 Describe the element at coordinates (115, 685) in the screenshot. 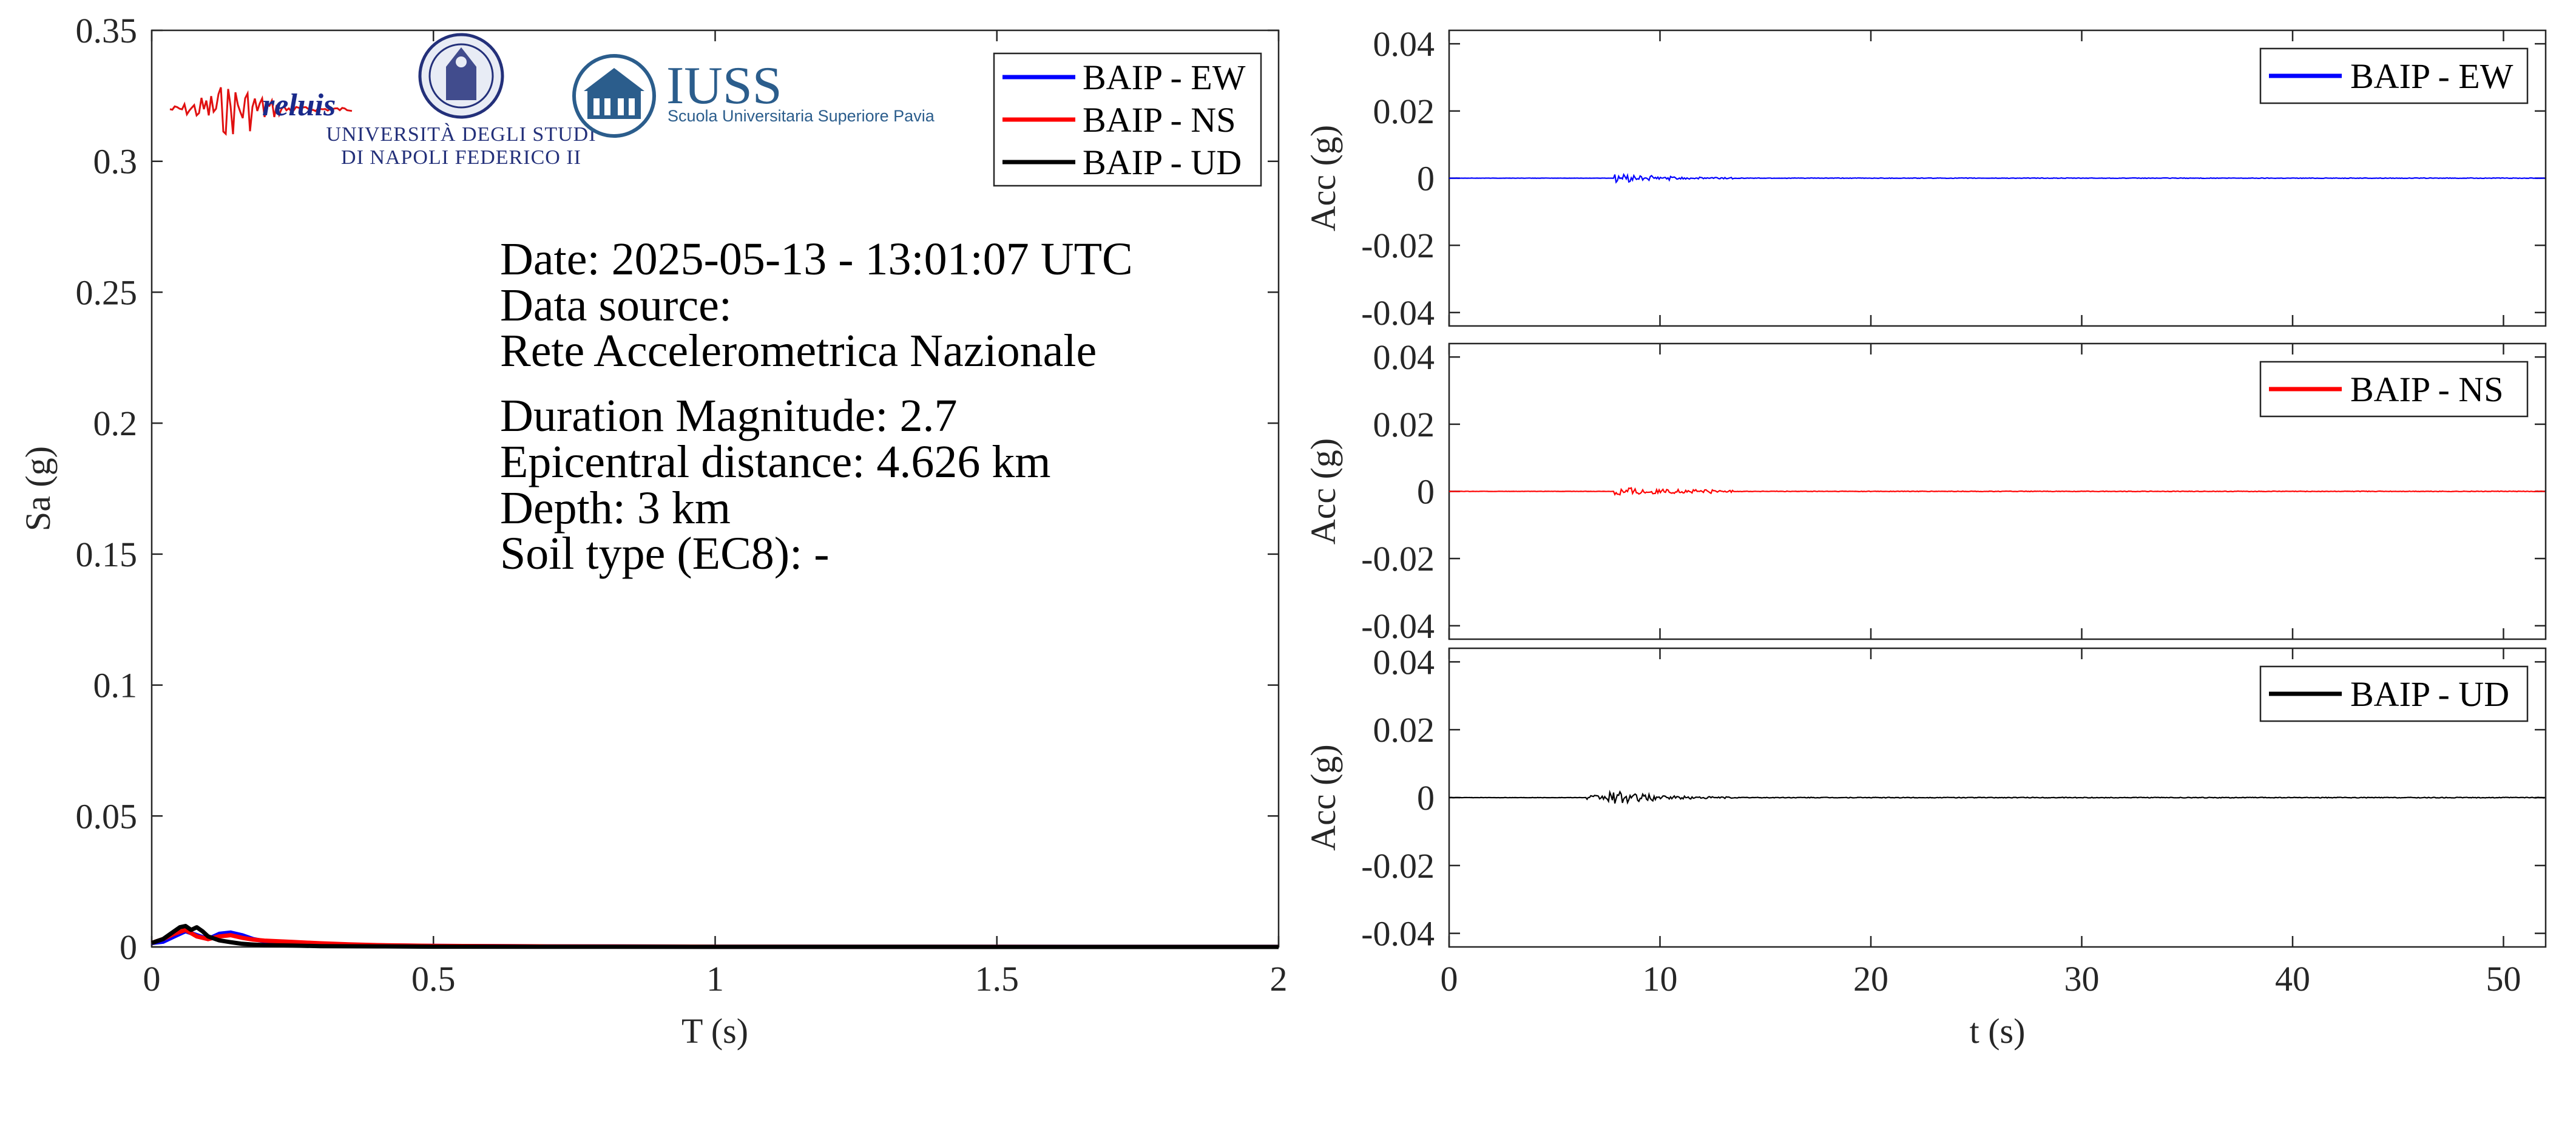

I see `y-tick-label: 0.1` at that location.